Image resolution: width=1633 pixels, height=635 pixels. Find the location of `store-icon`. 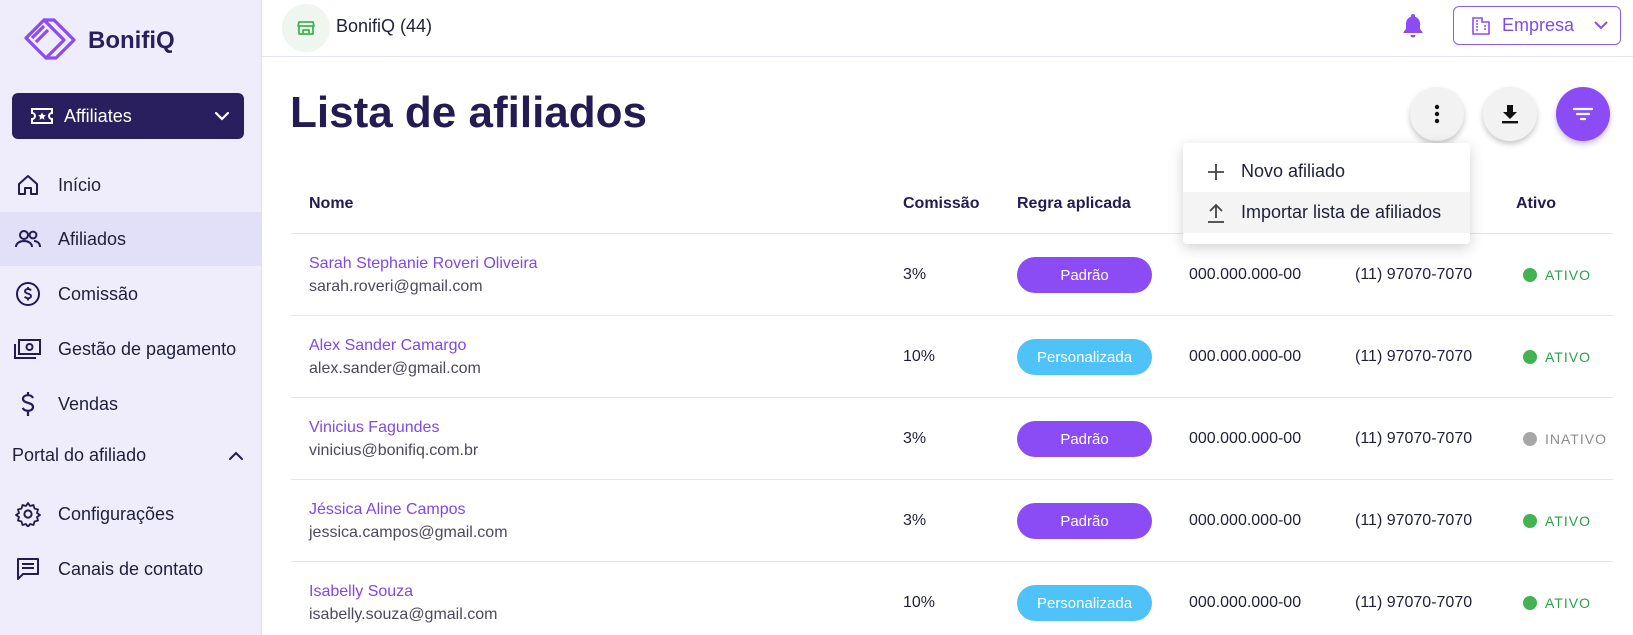

store-icon is located at coordinates (306, 28).